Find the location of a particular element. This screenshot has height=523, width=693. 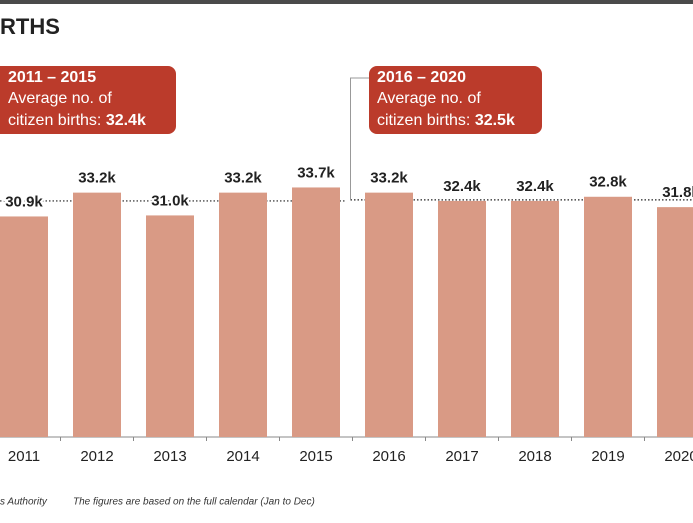

x-tick-label: 2016 is located at coordinates (388, 456).